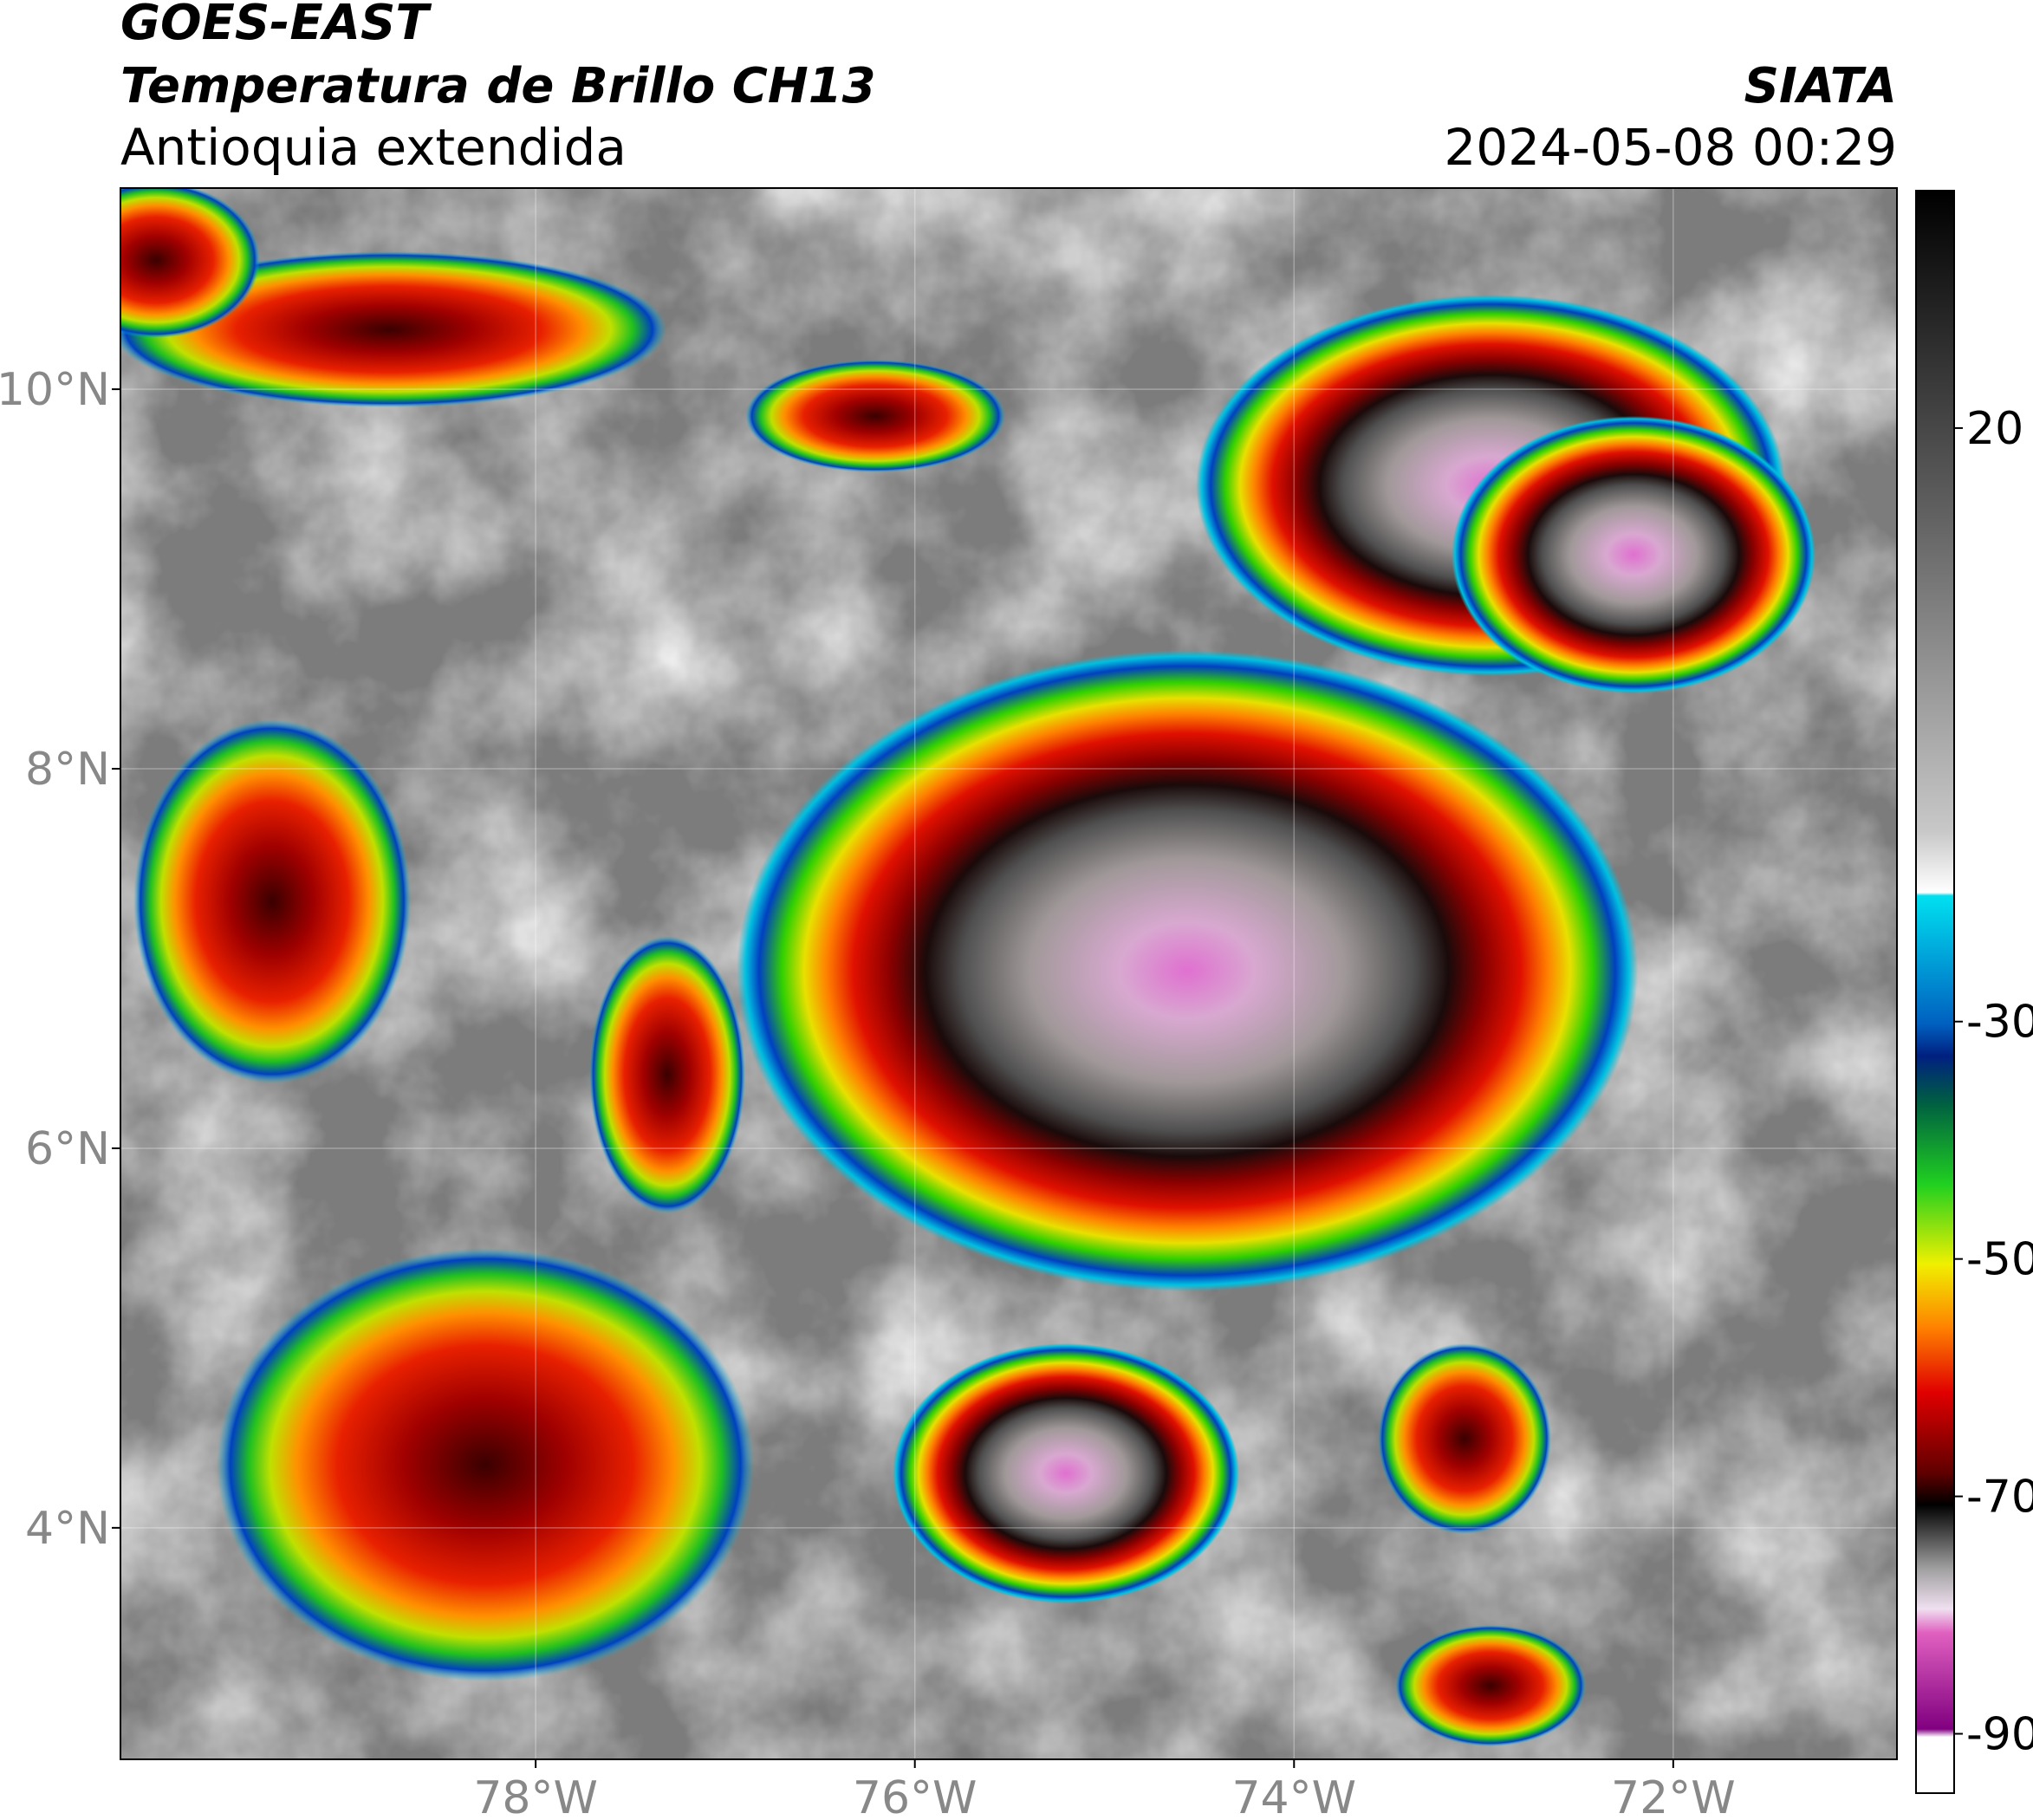 The height and width of the screenshot is (1820, 2033). I want to click on lon-tick-label: 76°W, so click(915, 1796).